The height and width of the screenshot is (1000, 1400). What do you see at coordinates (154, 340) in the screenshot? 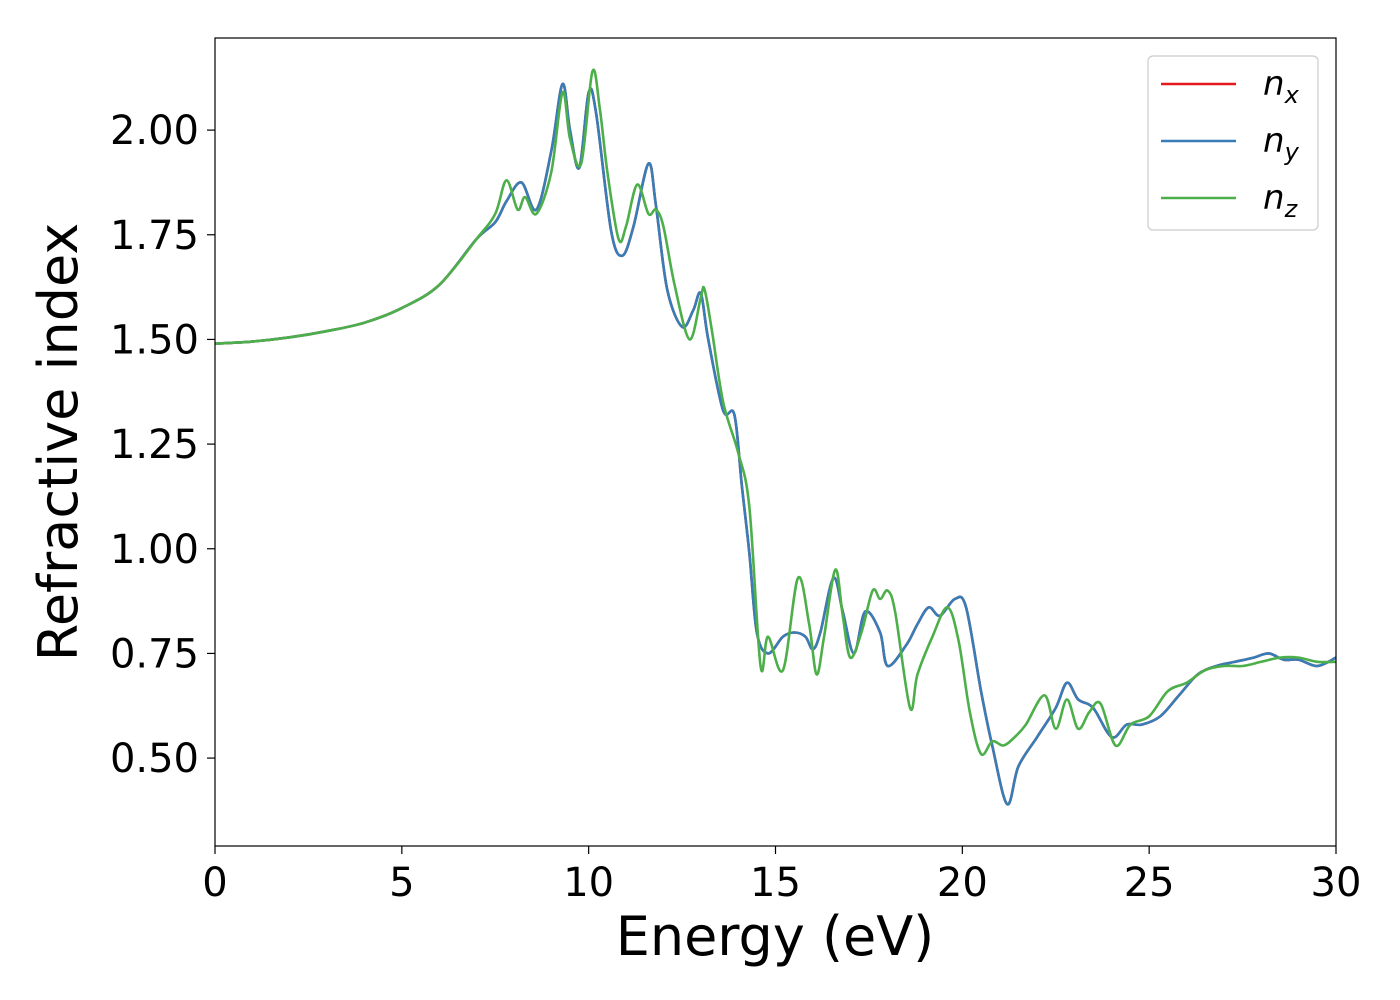
I see `y-tick-label: 1.50` at bounding box center [154, 340].